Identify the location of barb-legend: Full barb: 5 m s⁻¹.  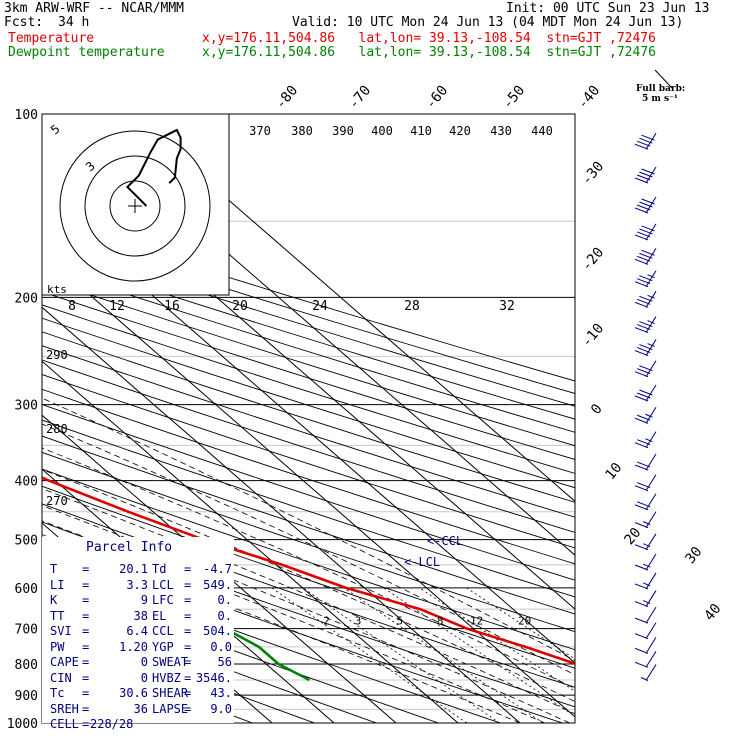
(660, 94).